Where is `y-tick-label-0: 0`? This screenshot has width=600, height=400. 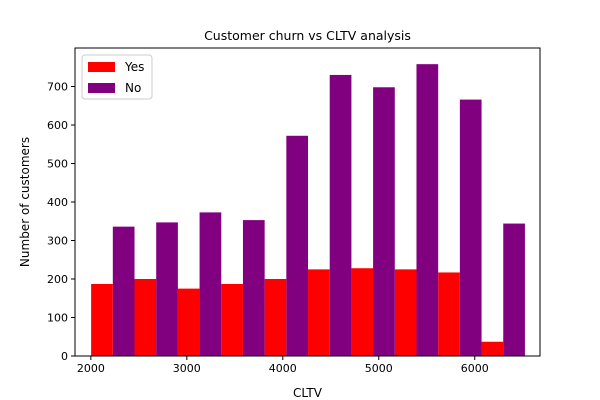 y-tick-label-0: 0 is located at coordinates (64, 356).